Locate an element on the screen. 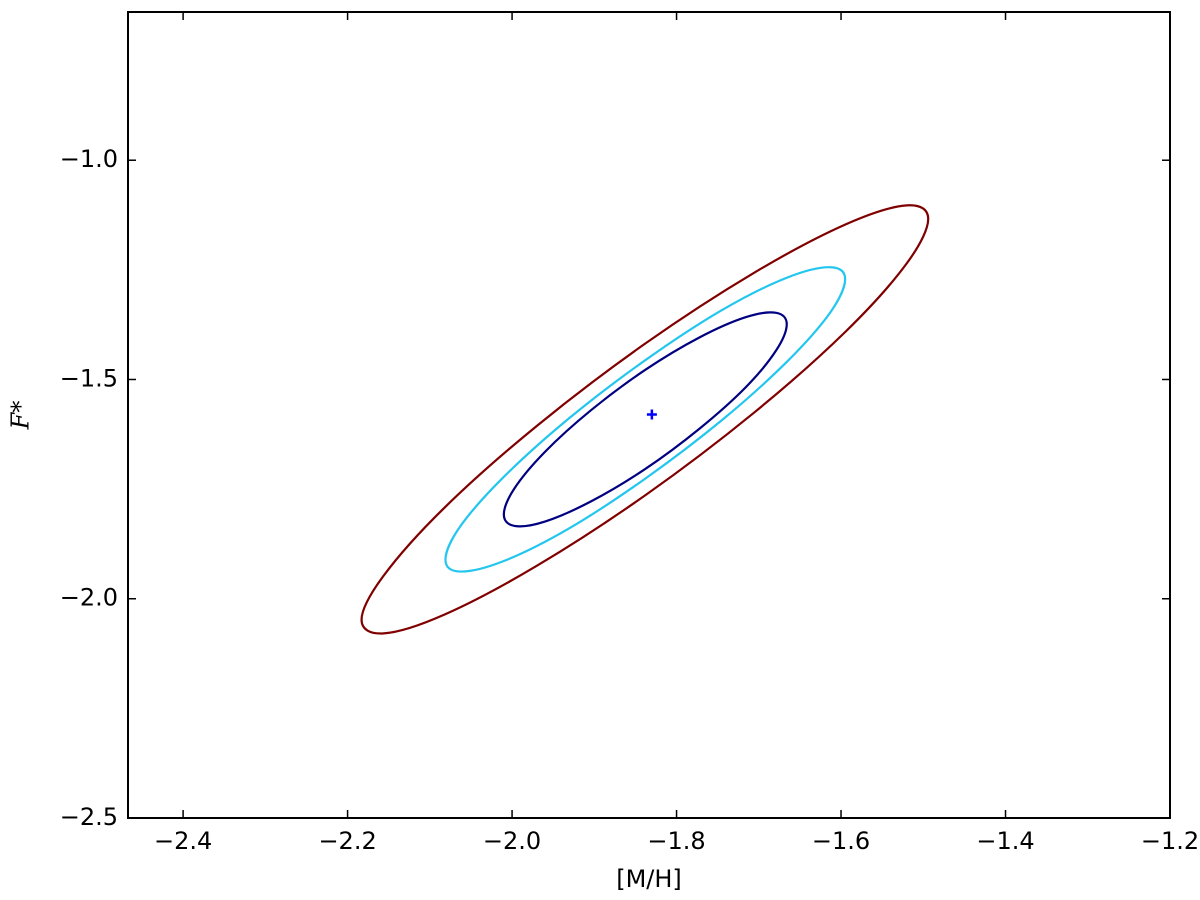 Image resolution: width=1200 pixels, height=900 pixels. y-tick-label: −1.5 is located at coordinates (89, 378).